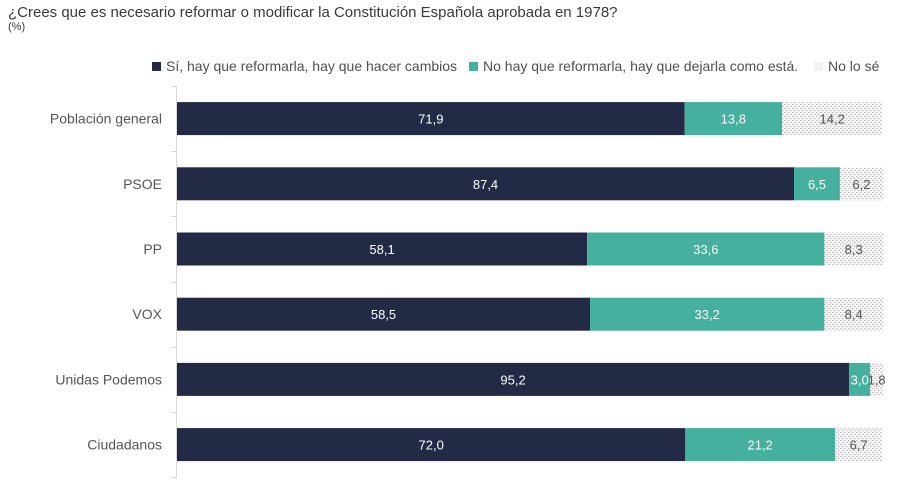  Describe the element at coordinates (108, 379) in the screenshot. I see `category-label: Unidas Podemos` at that location.